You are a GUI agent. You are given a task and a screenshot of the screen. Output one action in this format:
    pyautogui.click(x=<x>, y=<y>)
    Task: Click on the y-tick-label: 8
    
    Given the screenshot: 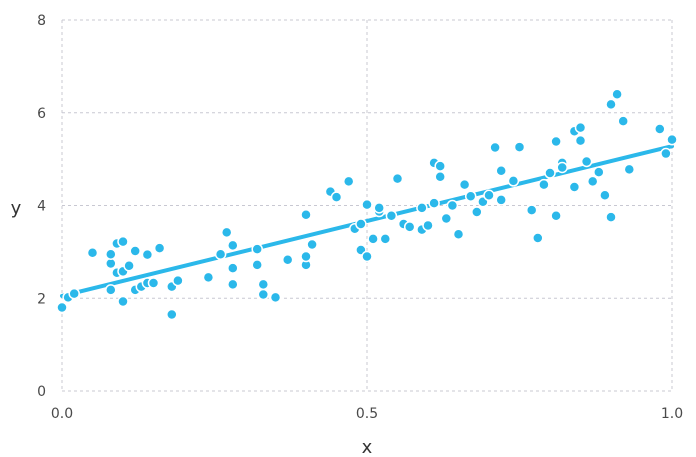 What is the action you would take?
    pyautogui.click(x=41, y=21)
    